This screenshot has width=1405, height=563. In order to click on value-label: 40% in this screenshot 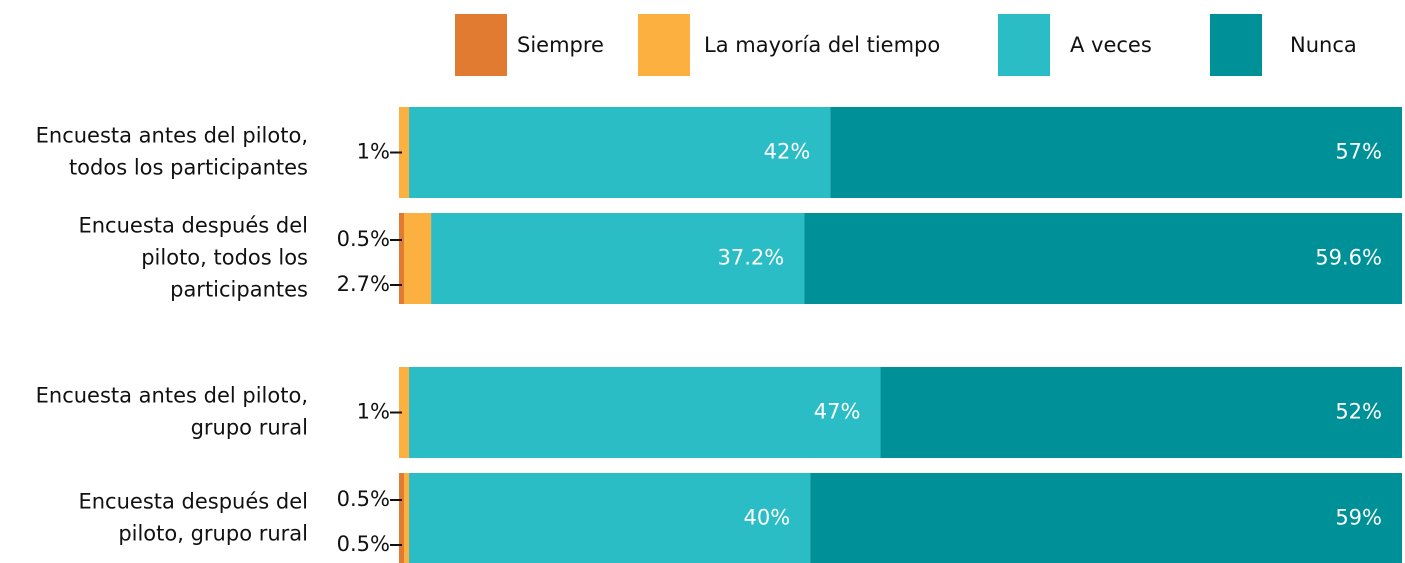, I will do `click(767, 518)`.